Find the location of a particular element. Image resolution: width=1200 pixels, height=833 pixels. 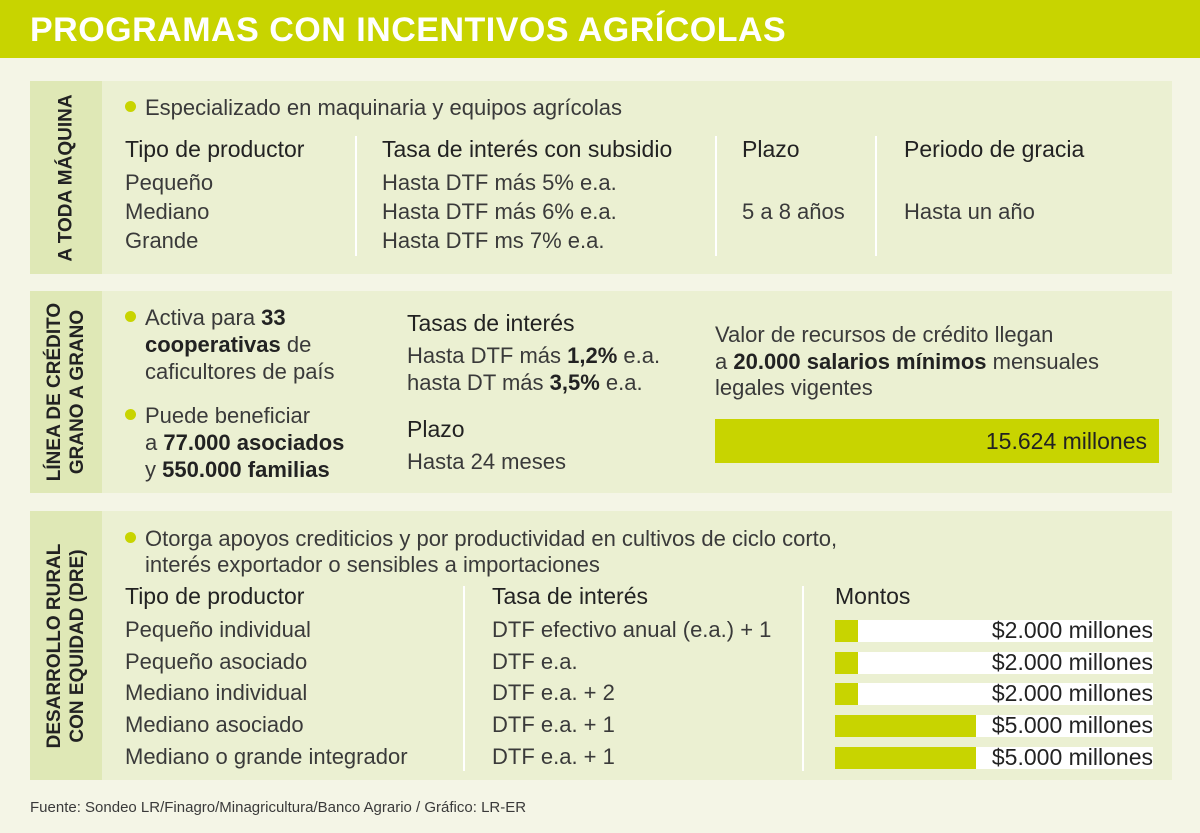

section-tab: LÍNEA DE CRÉDITO GRANO A GRANO is located at coordinates (66, 392).